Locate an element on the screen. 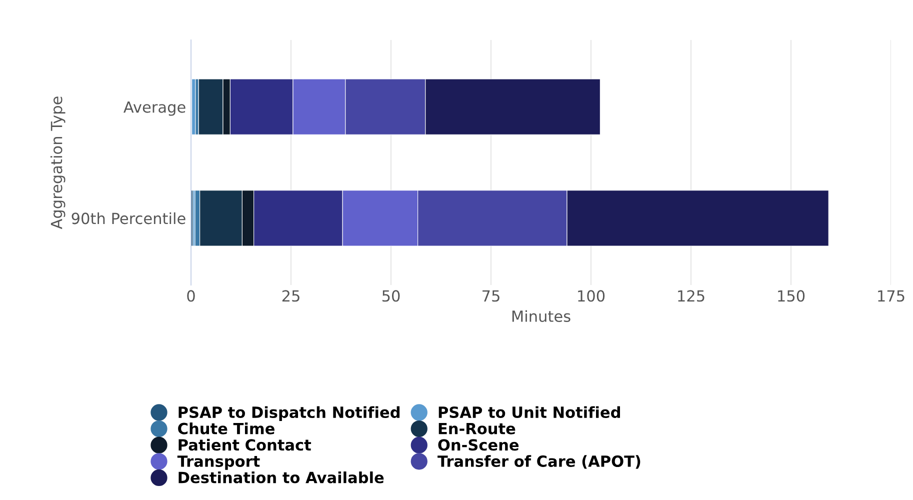 The width and height of the screenshot is (913, 500). x-tick-label: 50 is located at coordinates (391, 296).